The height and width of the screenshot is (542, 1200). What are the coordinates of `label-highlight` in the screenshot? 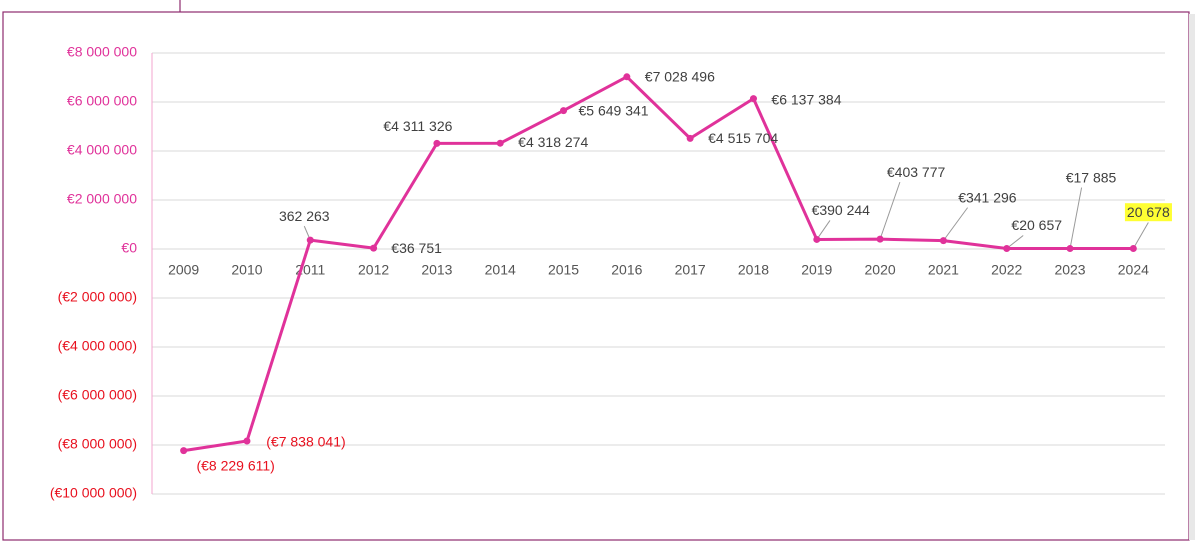 It's located at (1148, 212).